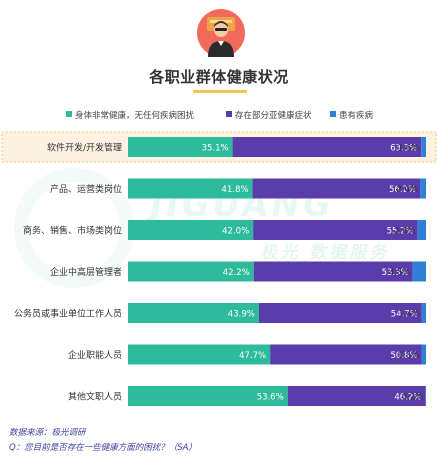 This screenshot has height=459, width=438. What do you see at coordinates (333, 114) in the screenshot?
I see `legend-swatch-disease` at bounding box center [333, 114].